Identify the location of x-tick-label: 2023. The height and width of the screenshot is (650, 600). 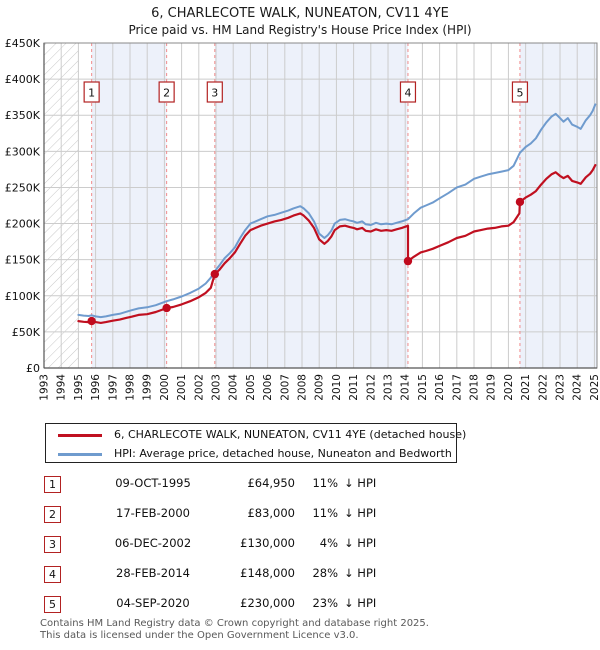
(561, 387).